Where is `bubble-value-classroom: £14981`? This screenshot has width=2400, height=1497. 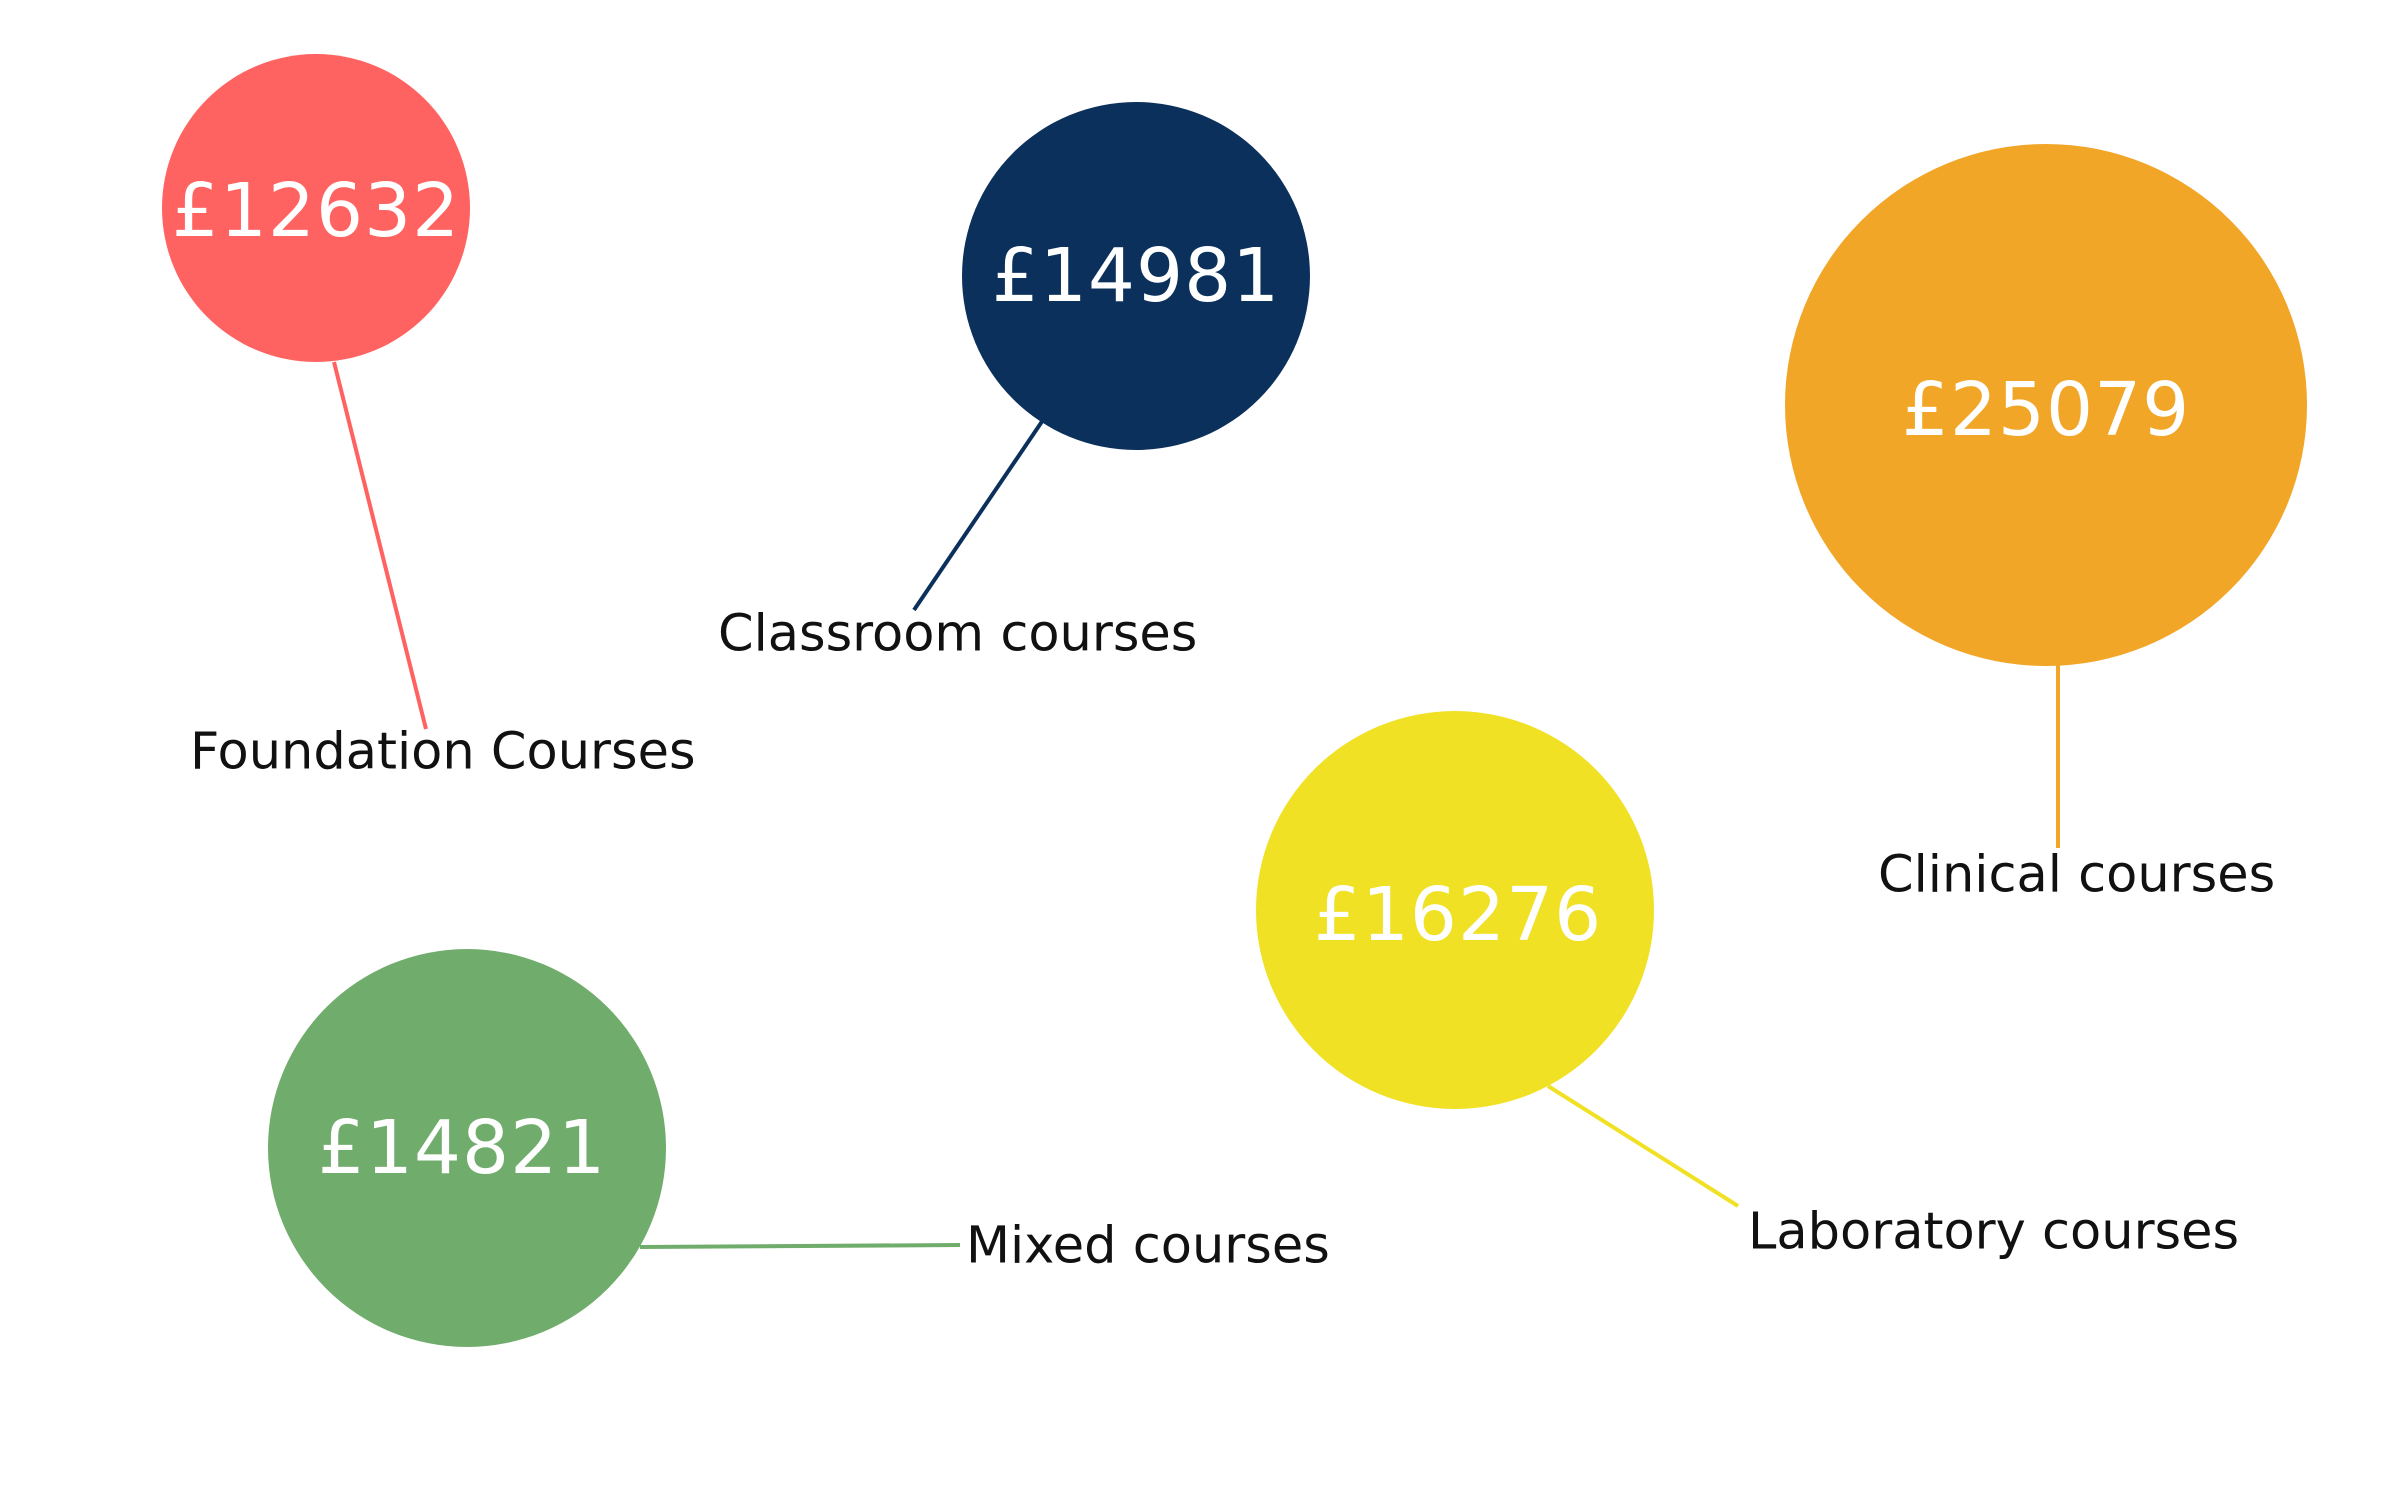 bubble-value-classroom: £14981 is located at coordinates (1136, 276).